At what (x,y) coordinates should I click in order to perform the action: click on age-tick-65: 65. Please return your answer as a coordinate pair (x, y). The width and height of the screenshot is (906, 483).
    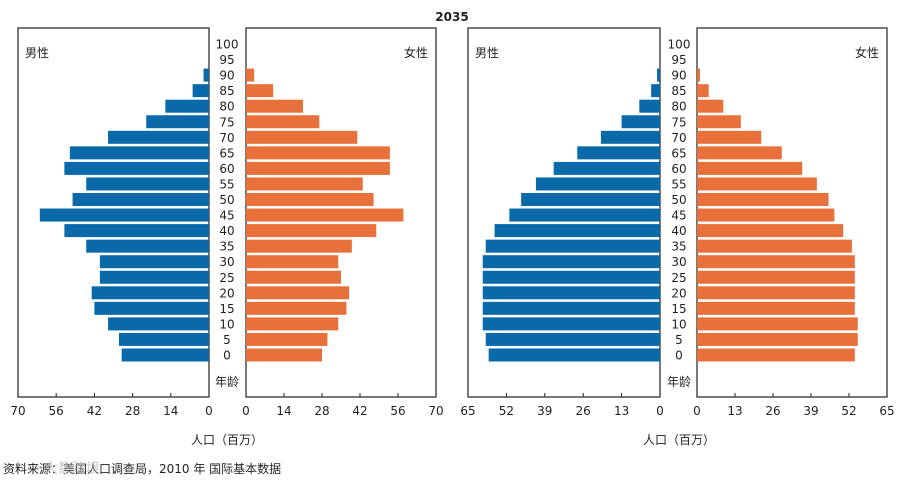
    Looking at the image, I should click on (226, 153).